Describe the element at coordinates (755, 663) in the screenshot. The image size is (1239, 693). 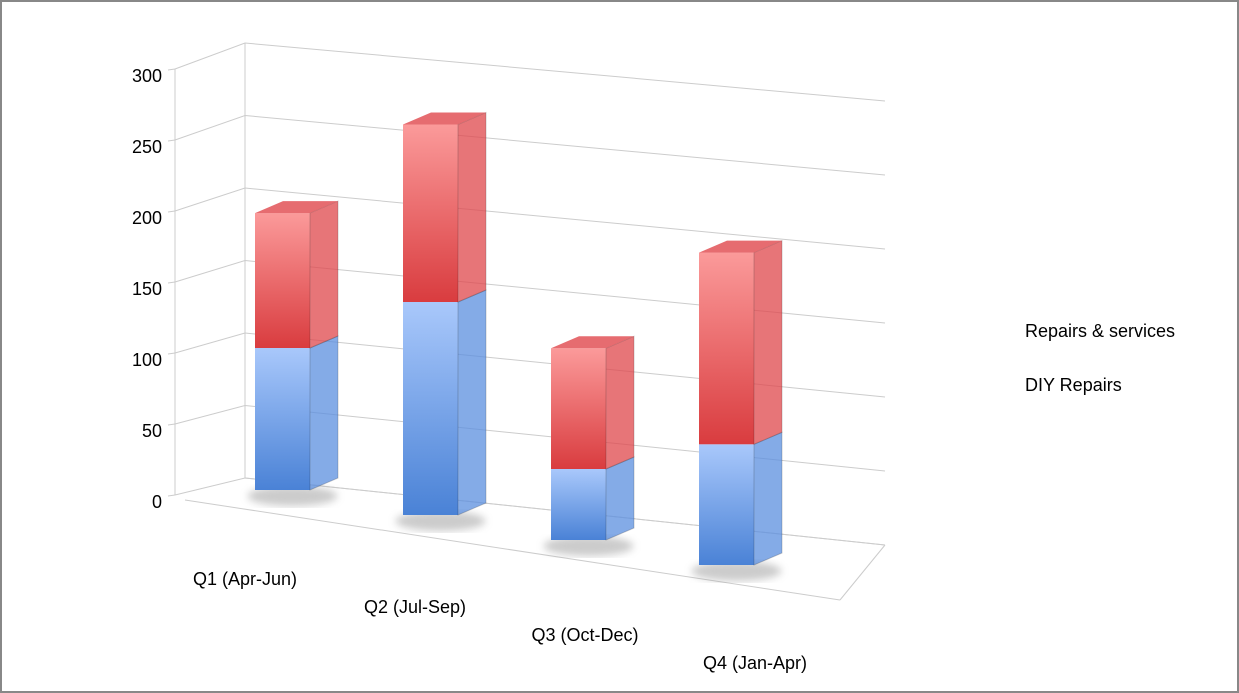
I see `x-tick-label: Q4 (Jan-Apr)` at that location.